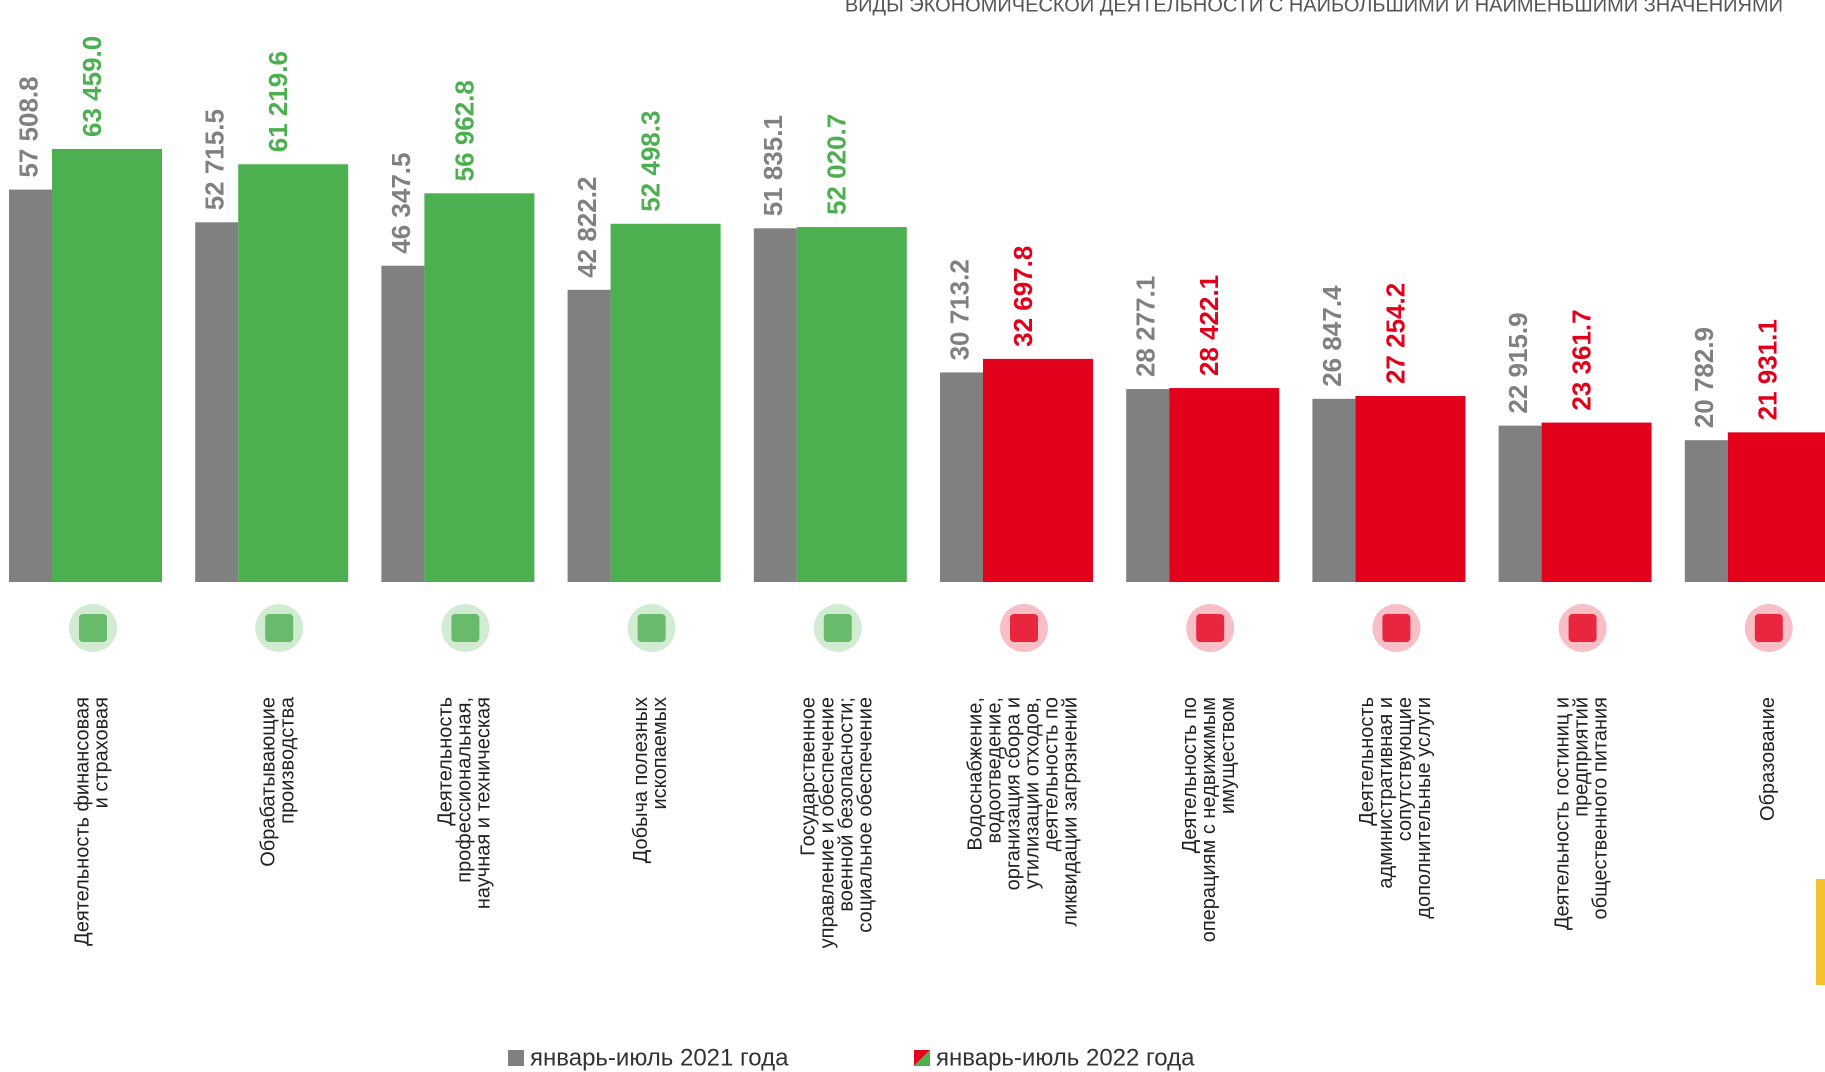  I want to click on label-line: сопутствующие, so click(1405, 769).